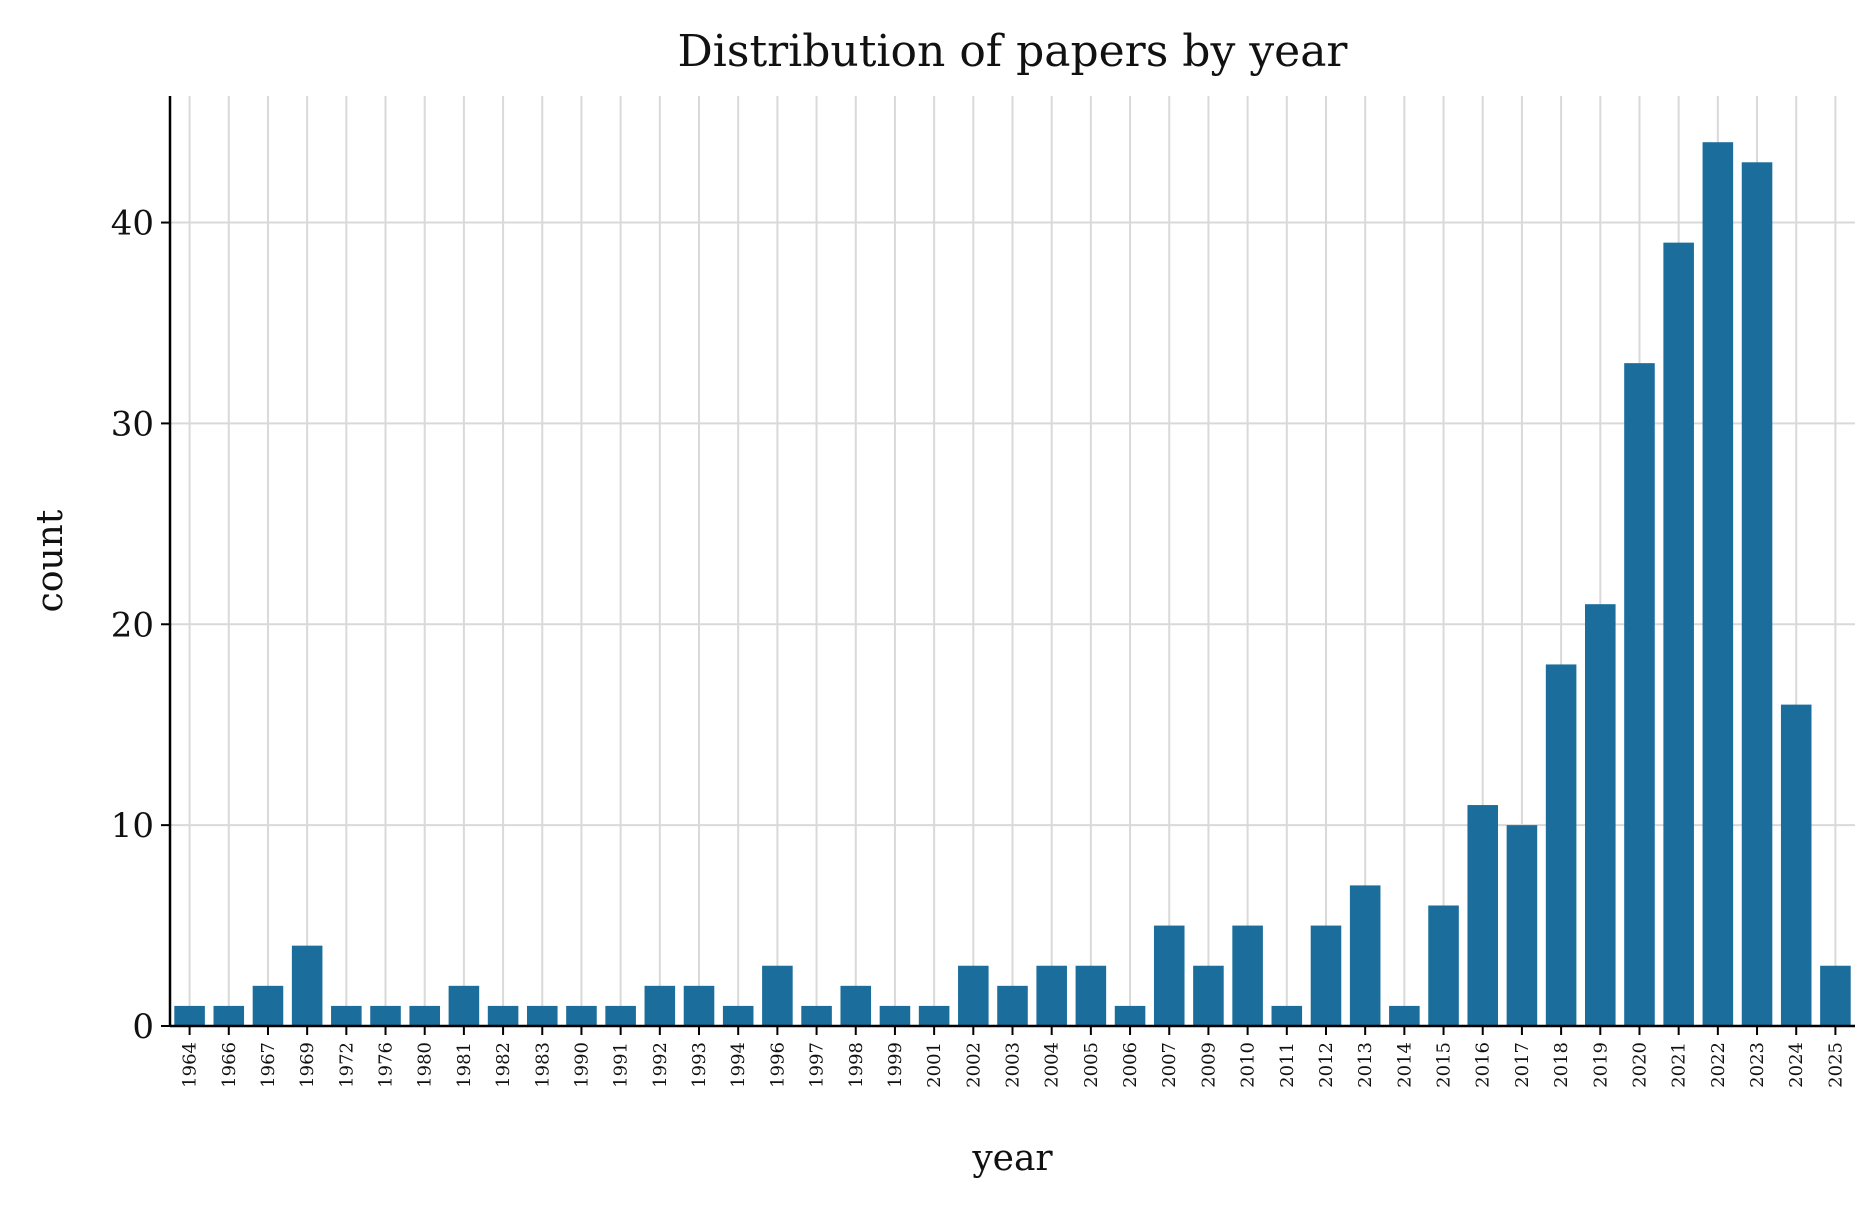  What do you see at coordinates (1130, 1015) in the screenshot?
I see `bar-2006` at bounding box center [1130, 1015].